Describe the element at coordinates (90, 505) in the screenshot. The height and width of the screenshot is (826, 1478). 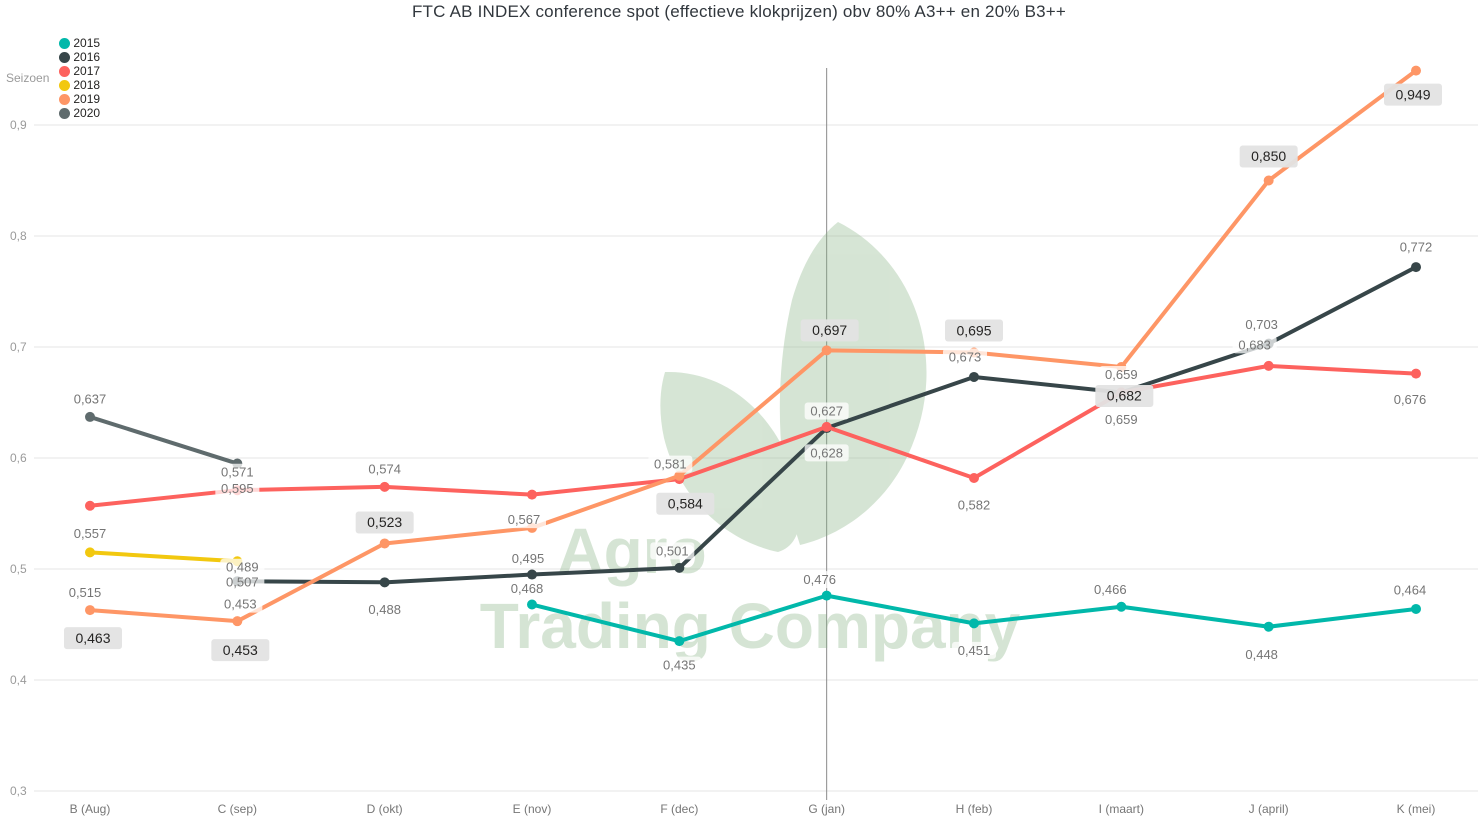
I see `data-point-2017-B` at that location.